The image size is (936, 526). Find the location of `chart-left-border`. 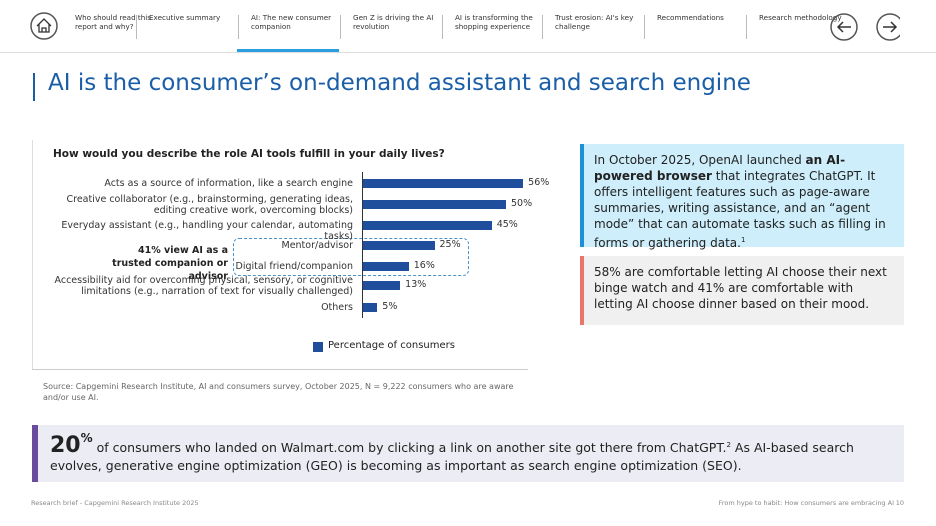

chart-left-border is located at coordinates (32, 255).